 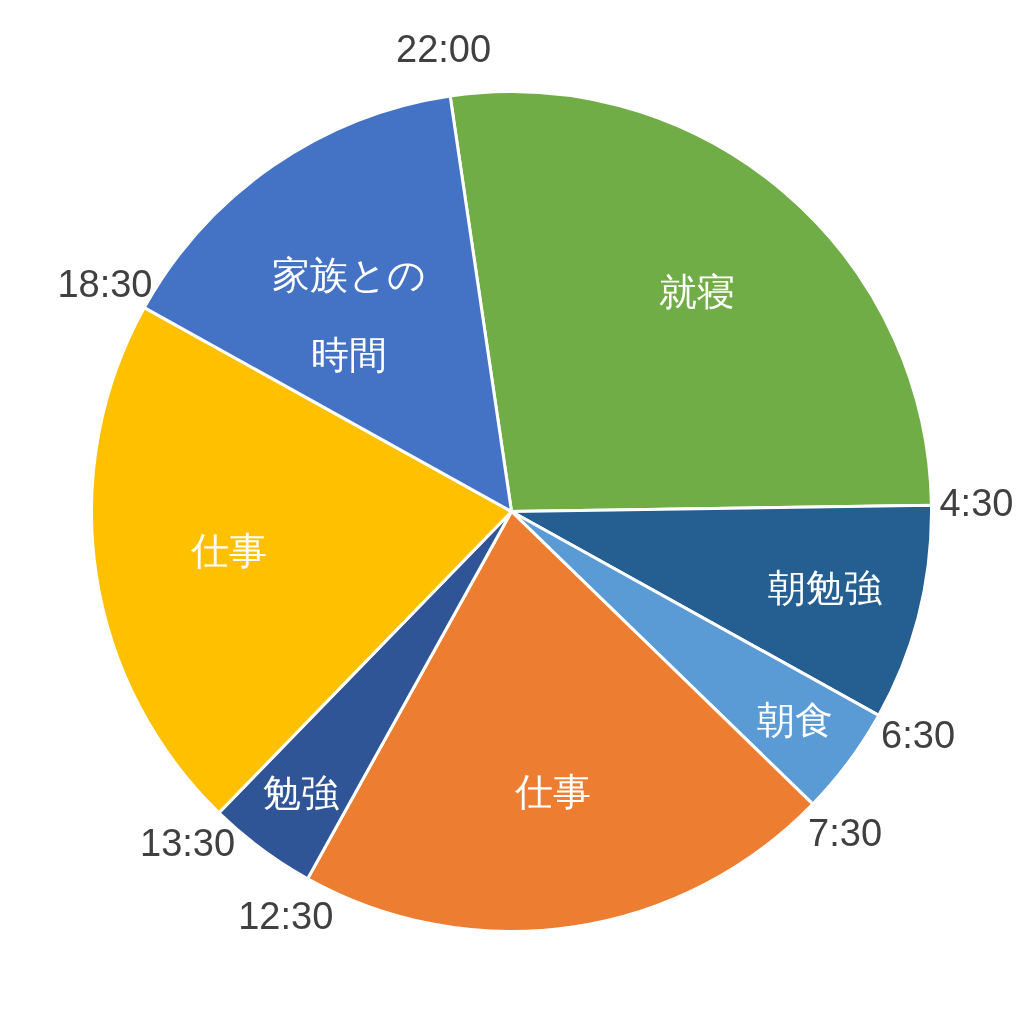 What do you see at coordinates (794, 719) in the screenshot?
I see `slice-label: 朝食` at bounding box center [794, 719].